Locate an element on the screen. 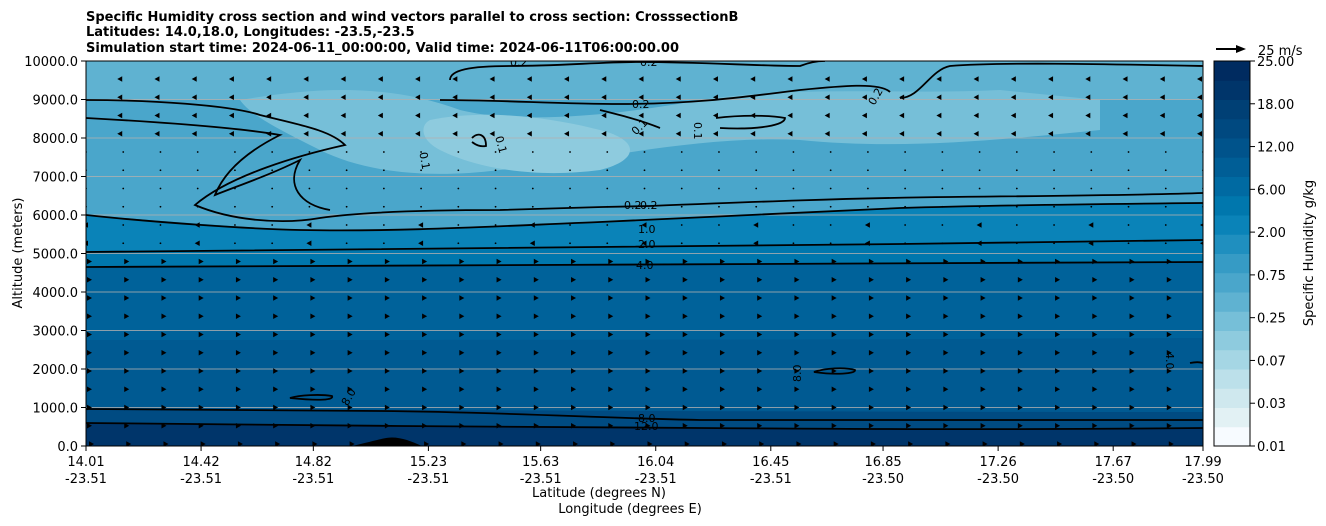 Image resolution: width=1326 pixels, height=526 pixels. y-tick-label-8: 8000.0 is located at coordinates (56, 139).